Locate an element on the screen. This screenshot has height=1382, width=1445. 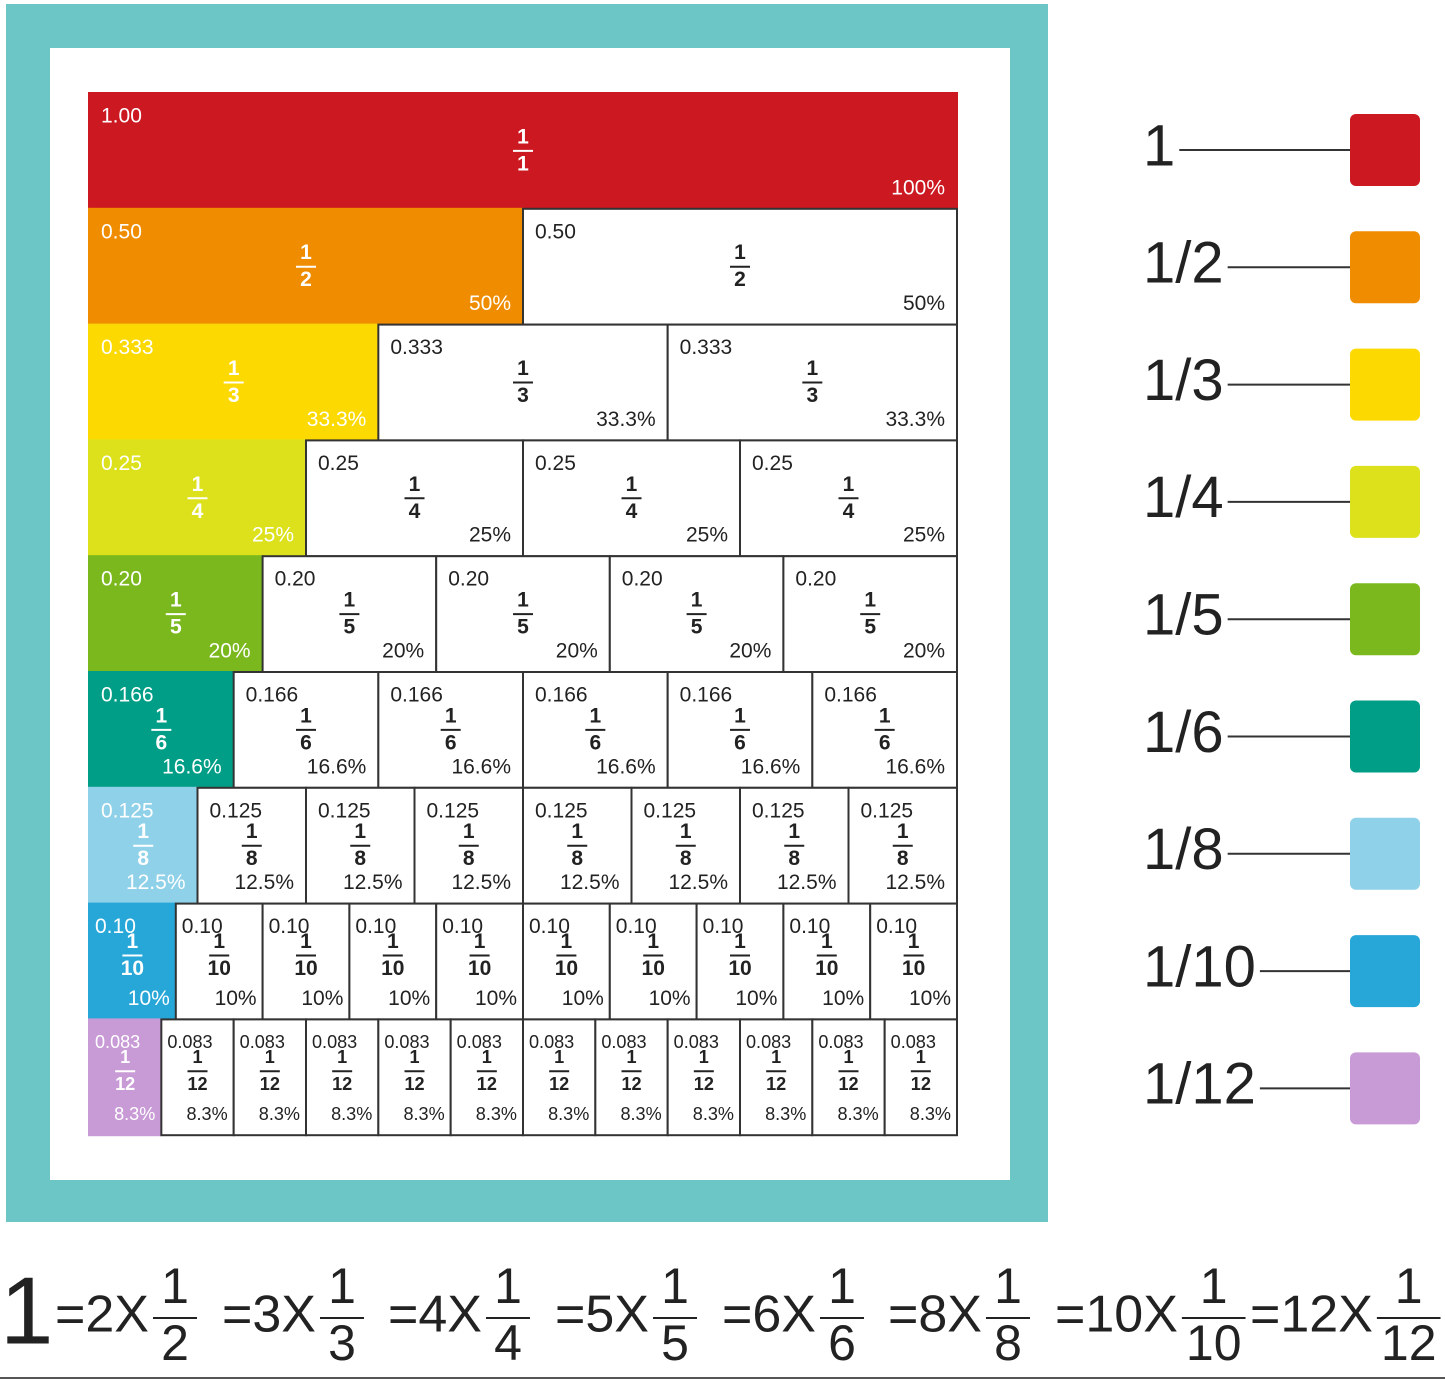
equation-denominator: 2 is located at coordinates (175, 1343).